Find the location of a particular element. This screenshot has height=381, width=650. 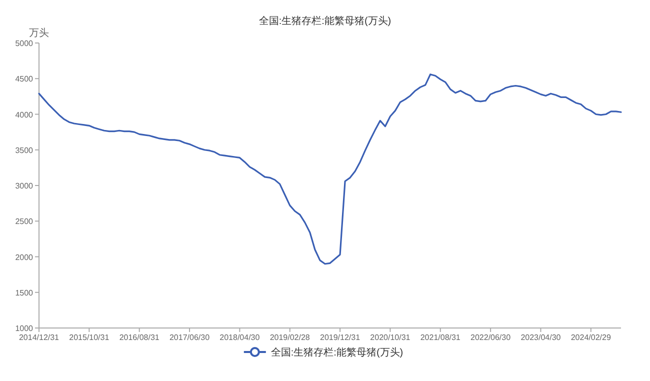

x-tick-label: 2016/08/31 is located at coordinates (139, 337).